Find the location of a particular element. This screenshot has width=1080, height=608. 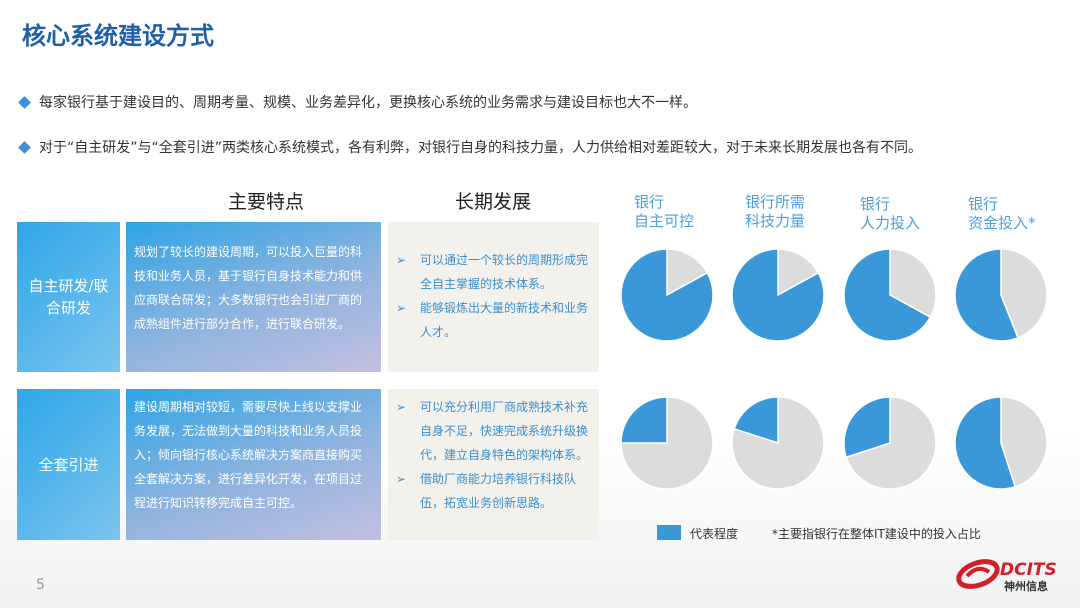

logo-subtext: 神州信息 is located at coordinates (1026, 586).